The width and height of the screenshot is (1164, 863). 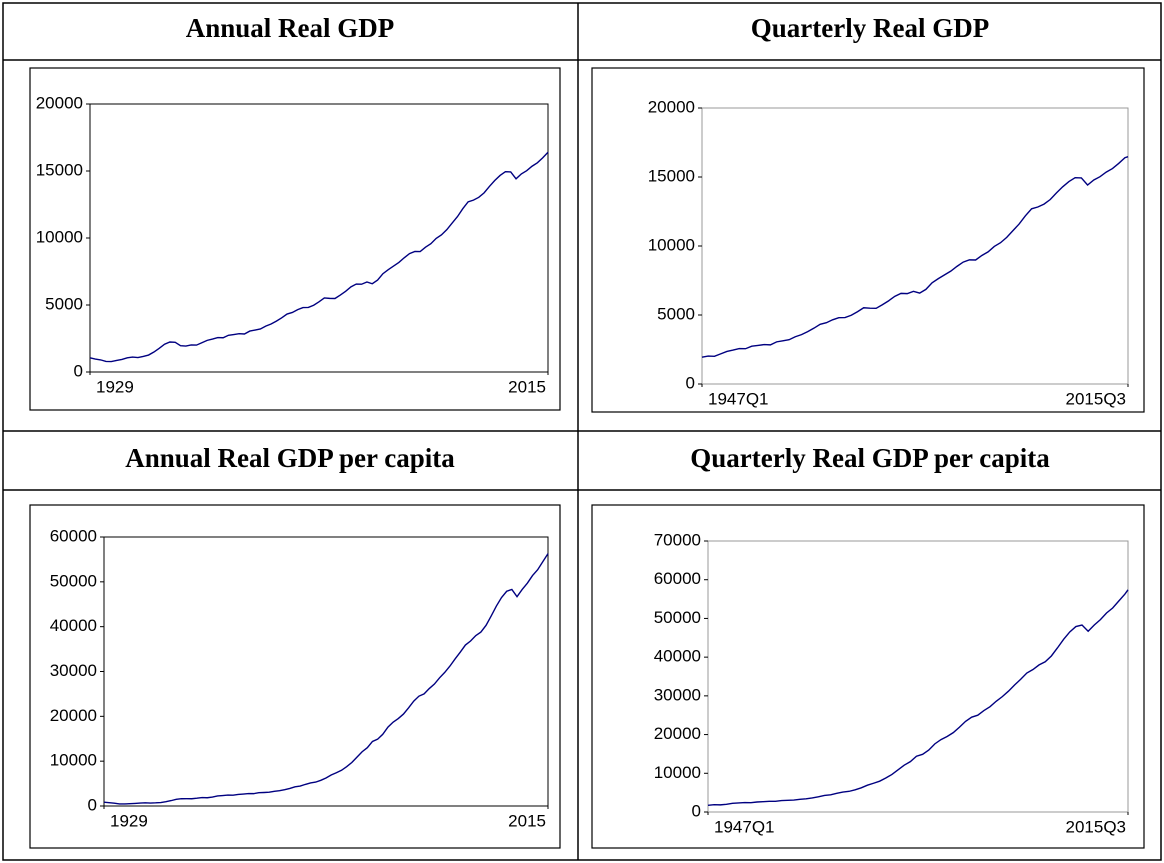 What do you see at coordinates (290, 28) in the screenshot?
I see `chart-title: Annual Real GDP` at bounding box center [290, 28].